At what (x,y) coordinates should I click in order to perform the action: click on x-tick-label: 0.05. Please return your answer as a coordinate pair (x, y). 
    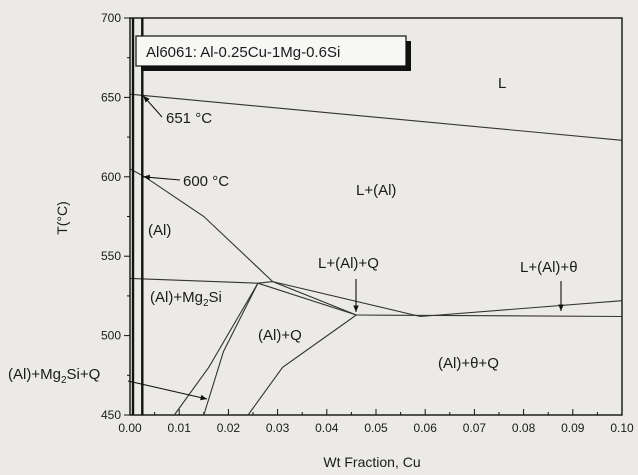
    Looking at the image, I should click on (376, 428).